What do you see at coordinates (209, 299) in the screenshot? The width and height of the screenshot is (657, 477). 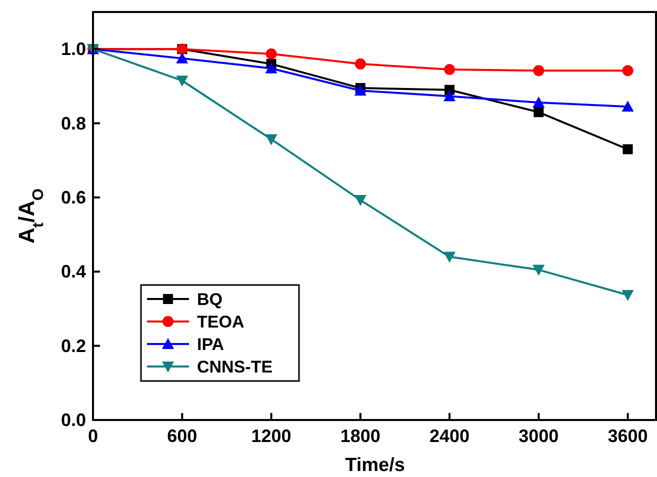 I see `legend-label: BQ` at bounding box center [209, 299].